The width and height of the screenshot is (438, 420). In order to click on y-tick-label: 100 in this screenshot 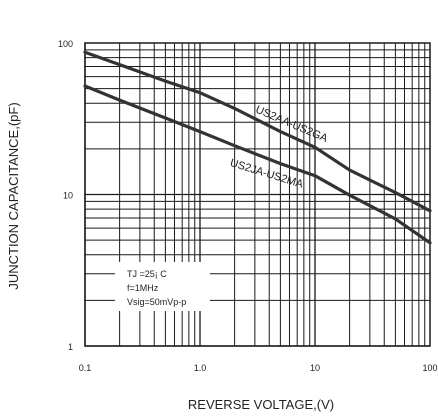, I will do `click(65, 44)`.